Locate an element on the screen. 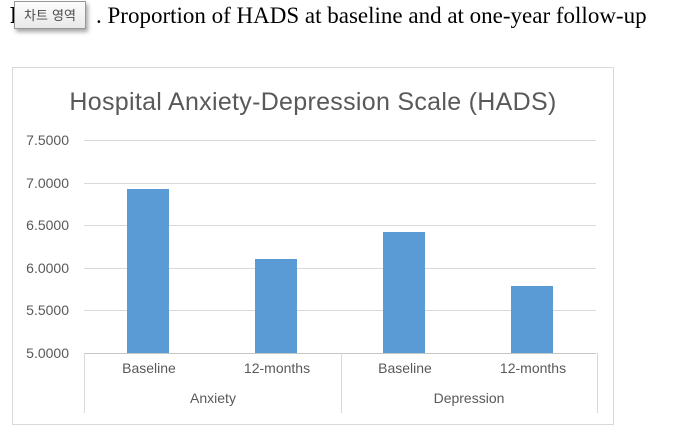  y-axis-tick-label: 5.5000 is located at coordinates (47, 310).